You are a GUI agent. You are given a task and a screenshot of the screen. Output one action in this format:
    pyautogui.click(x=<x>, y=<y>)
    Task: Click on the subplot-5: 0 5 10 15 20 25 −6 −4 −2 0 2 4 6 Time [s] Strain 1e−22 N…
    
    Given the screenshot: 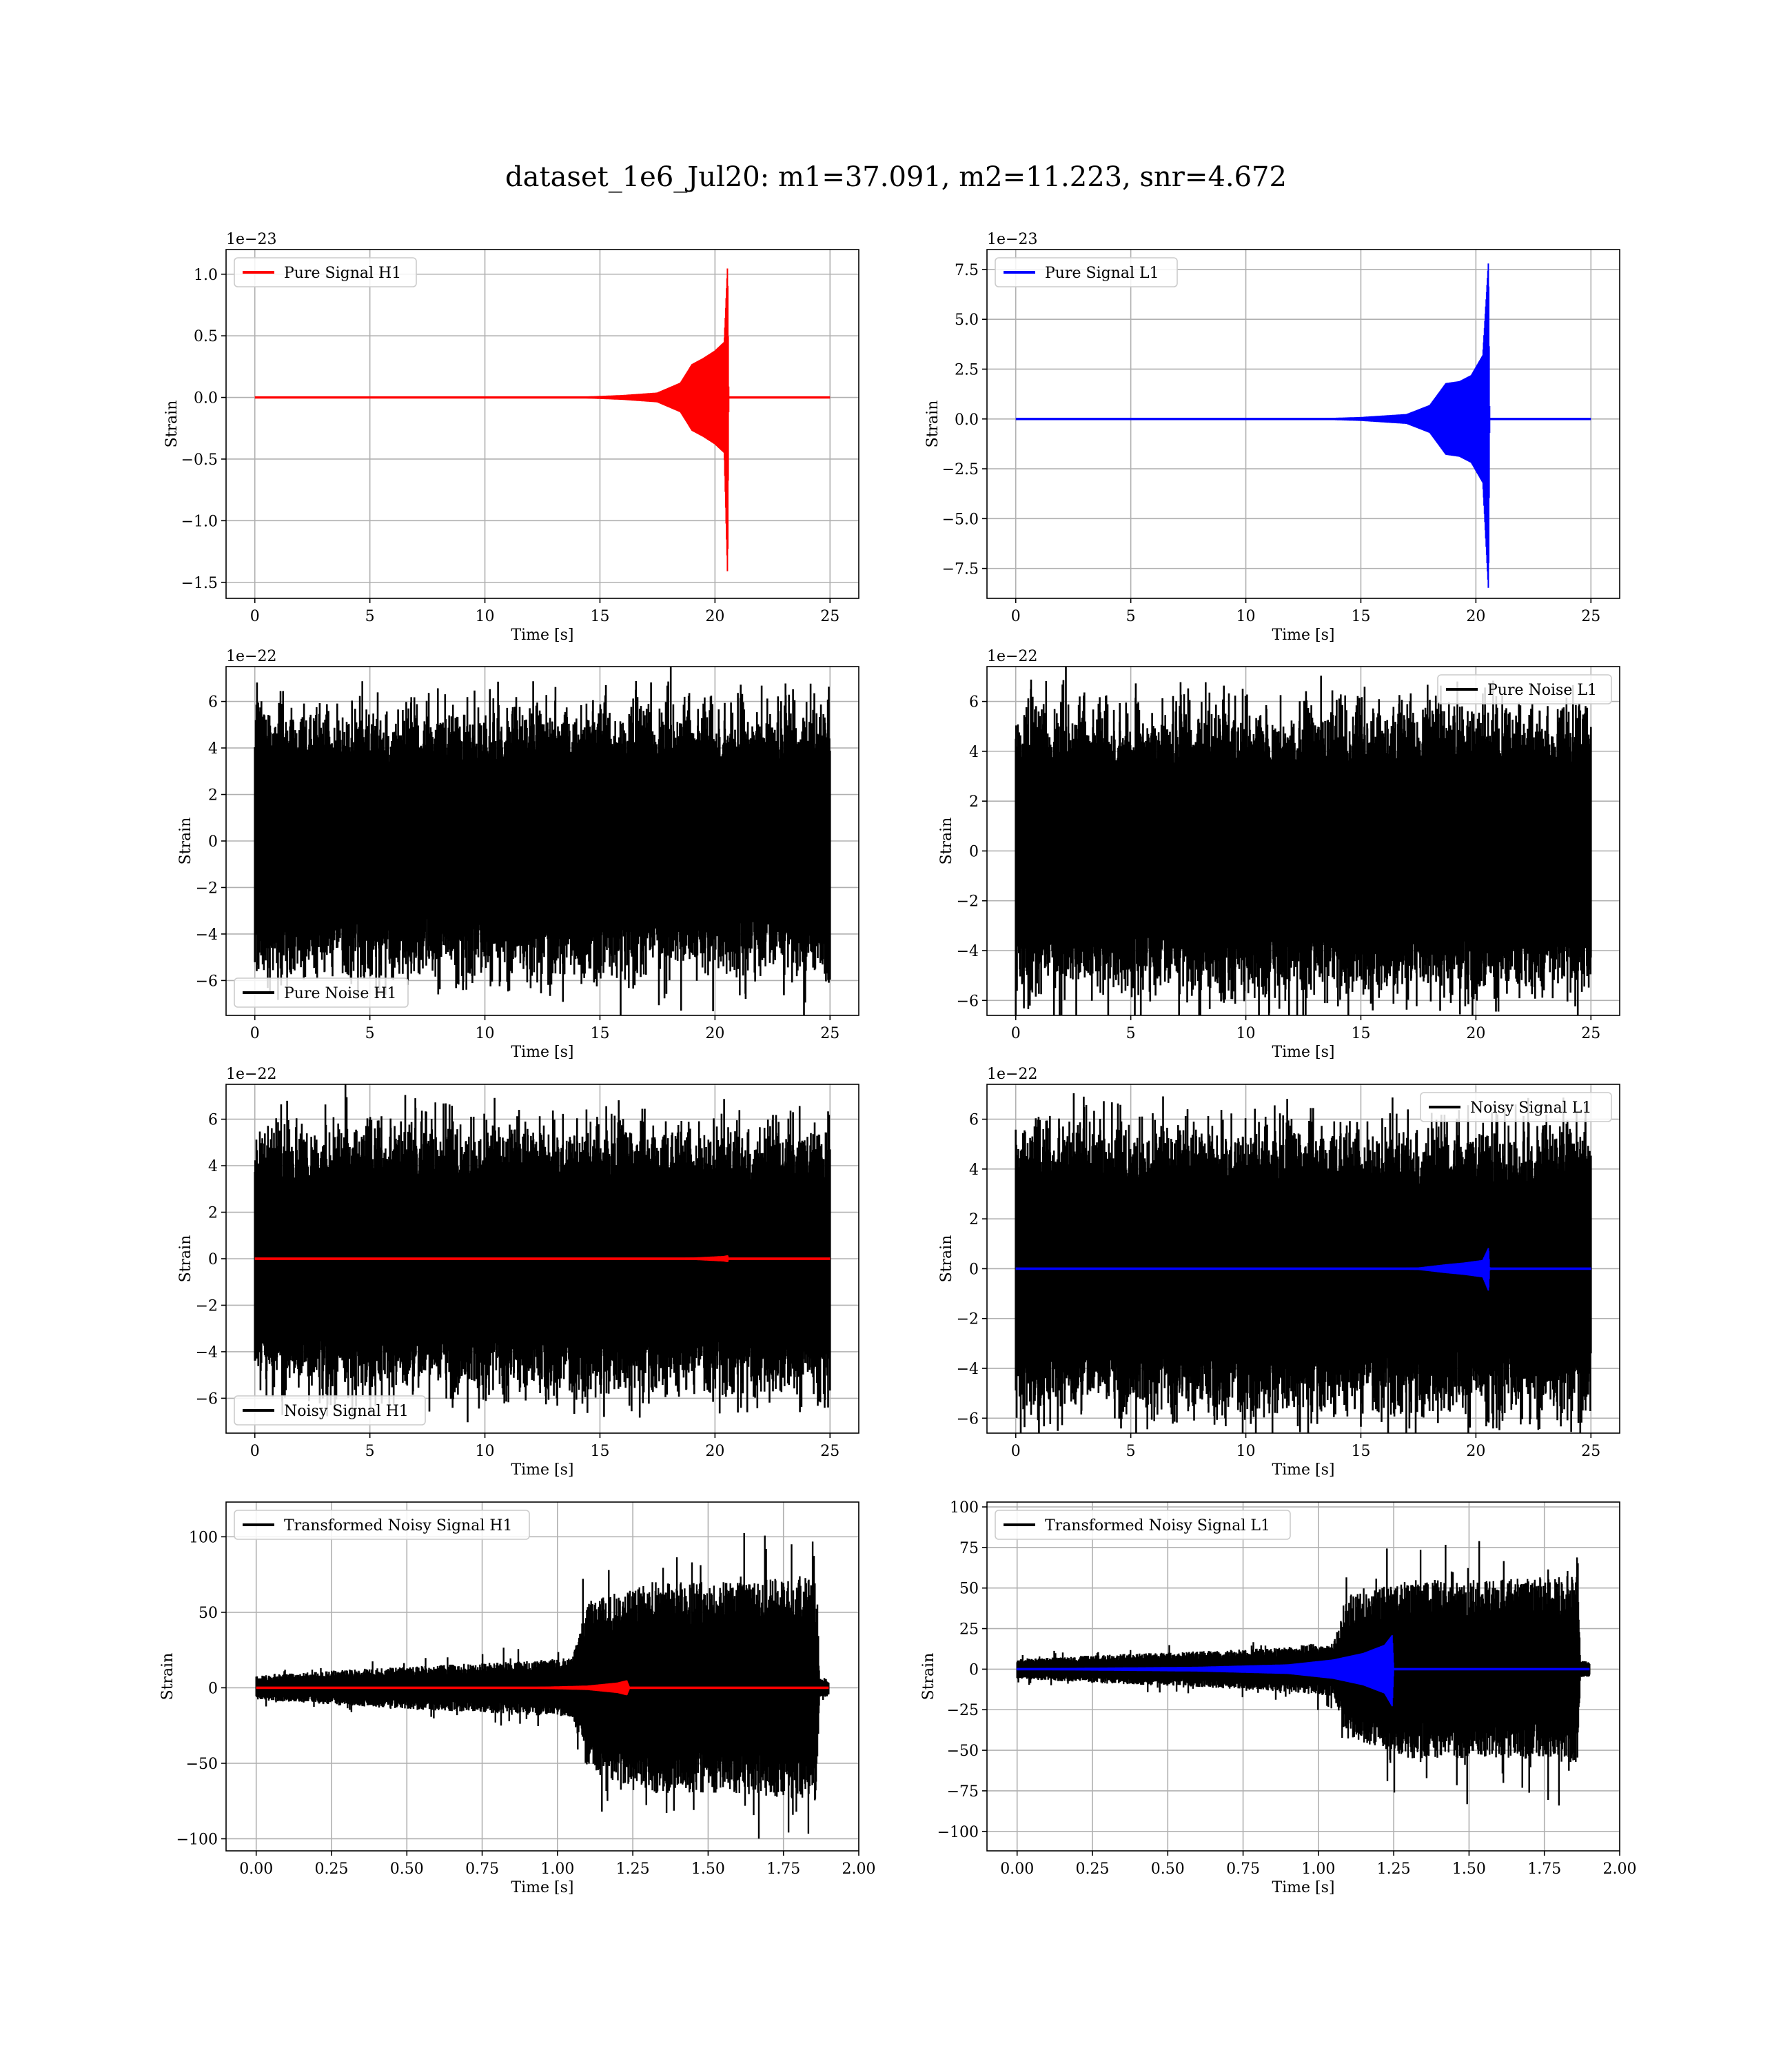 What is the action you would take?
    pyautogui.click(x=1279, y=1272)
    